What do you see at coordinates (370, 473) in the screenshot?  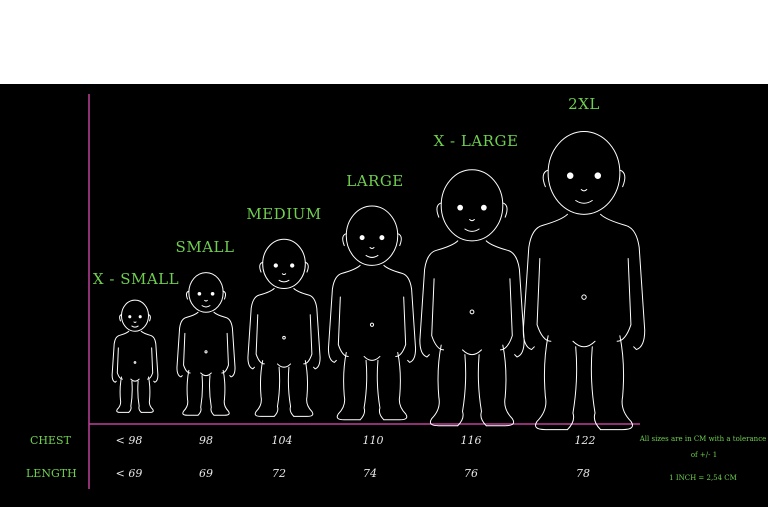 I see `length-value-large: 74` at bounding box center [370, 473].